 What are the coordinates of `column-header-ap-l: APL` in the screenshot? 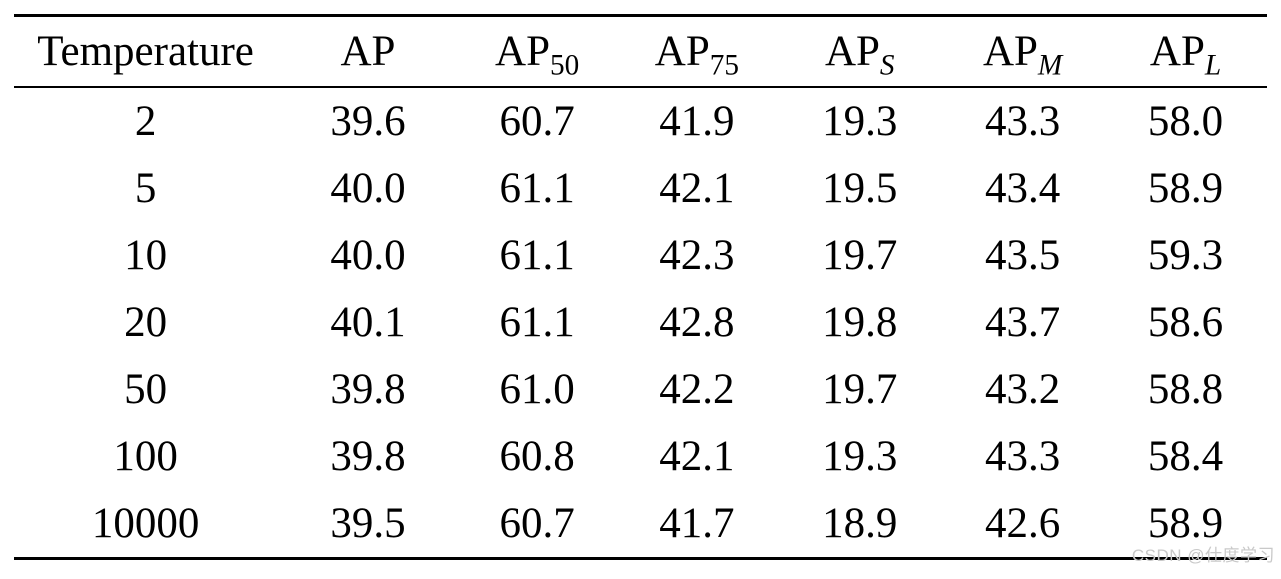 It's located at (1185, 52).